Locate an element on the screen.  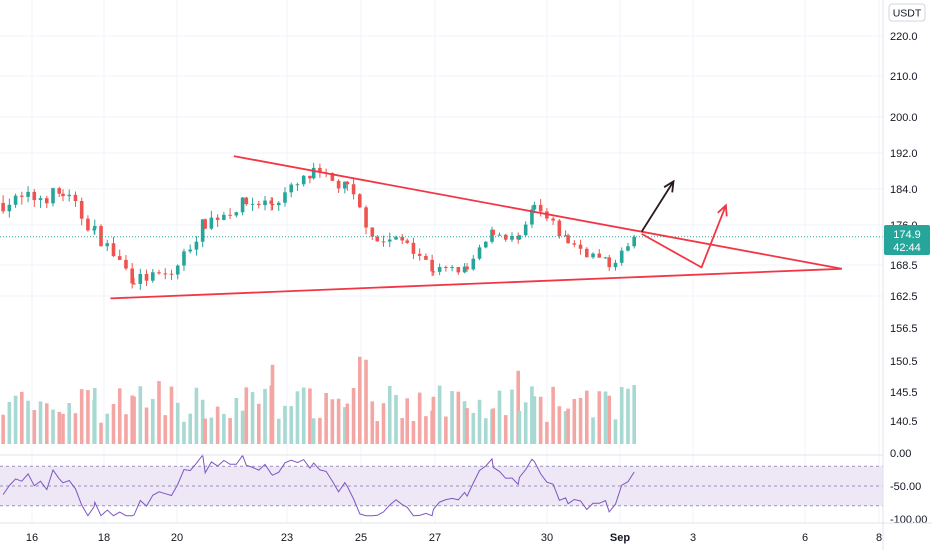
rsi-line is located at coordinates (318, 485).